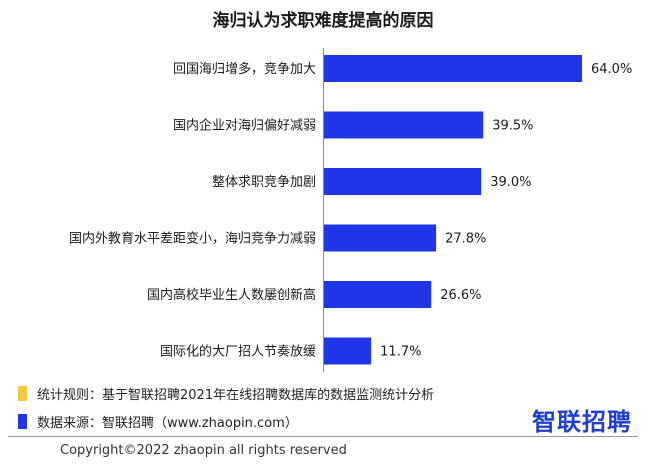 This screenshot has height=469, width=646. What do you see at coordinates (231, 295) in the screenshot?
I see `category-label: 国内高校毕业生人数屡创新高` at bounding box center [231, 295].